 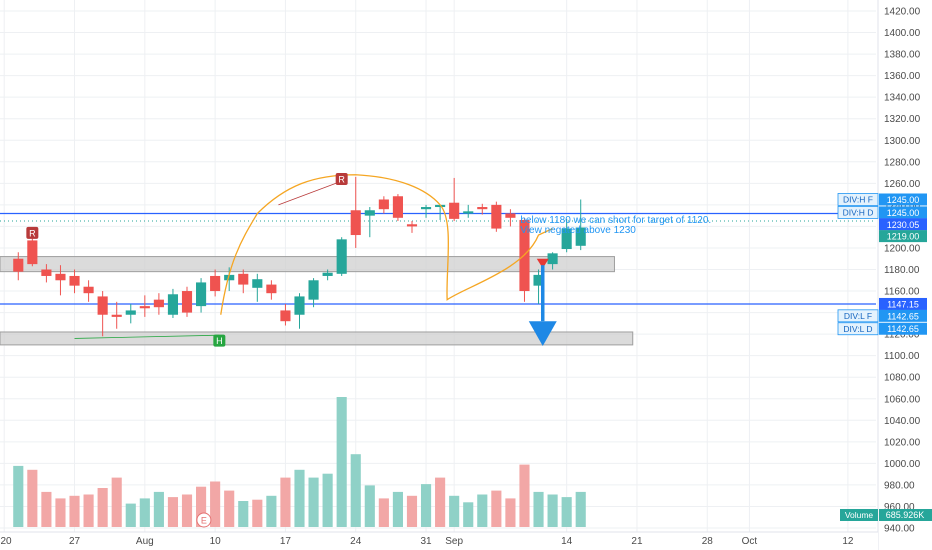 I want to click on marker-letter: R, so click(x=341, y=180).